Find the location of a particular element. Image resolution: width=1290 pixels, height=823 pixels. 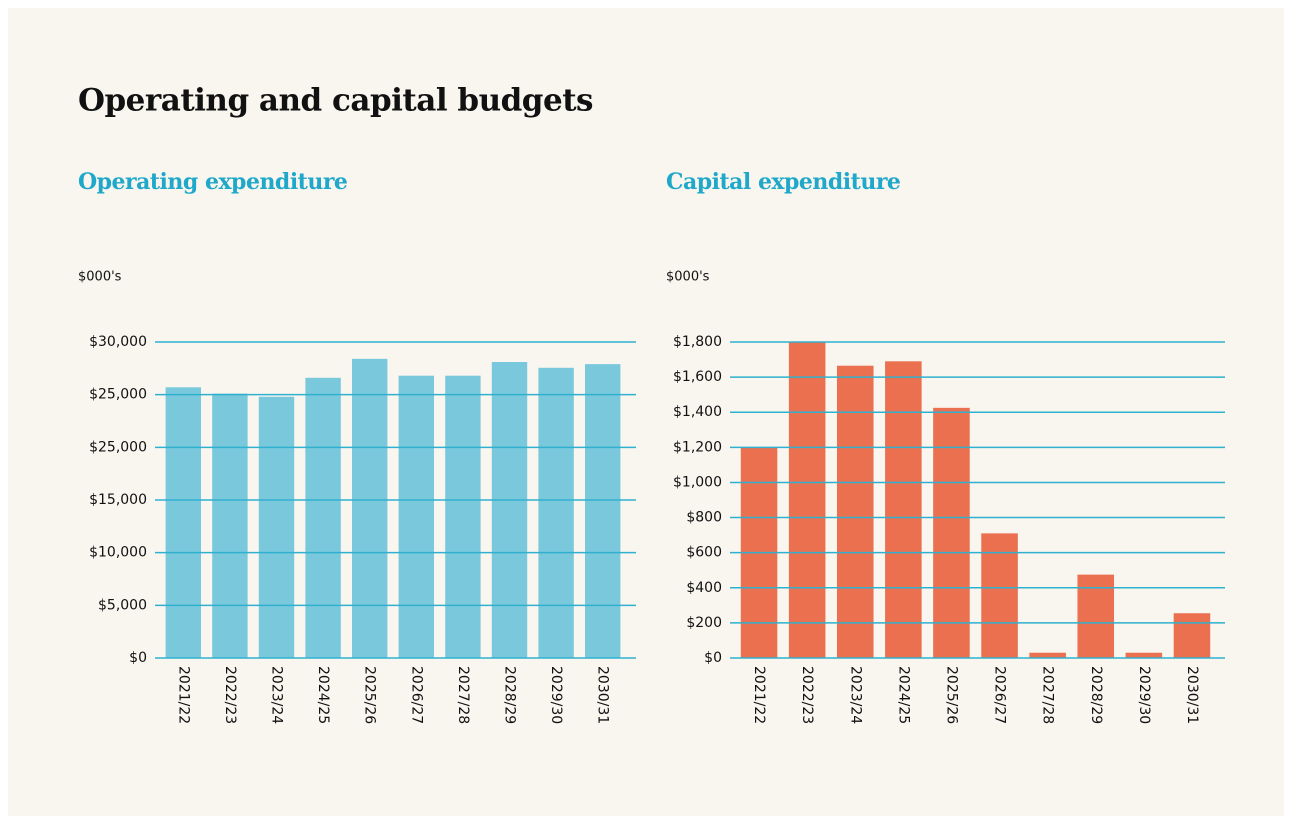

chart-title: Capital expenditure is located at coordinates (783, 182).